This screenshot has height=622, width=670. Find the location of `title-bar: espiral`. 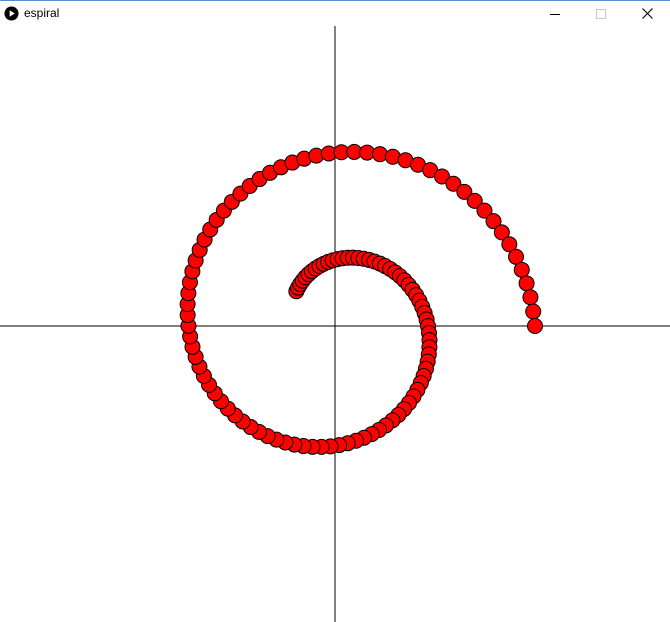

title-bar: espiral is located at coordinates (335, 13).